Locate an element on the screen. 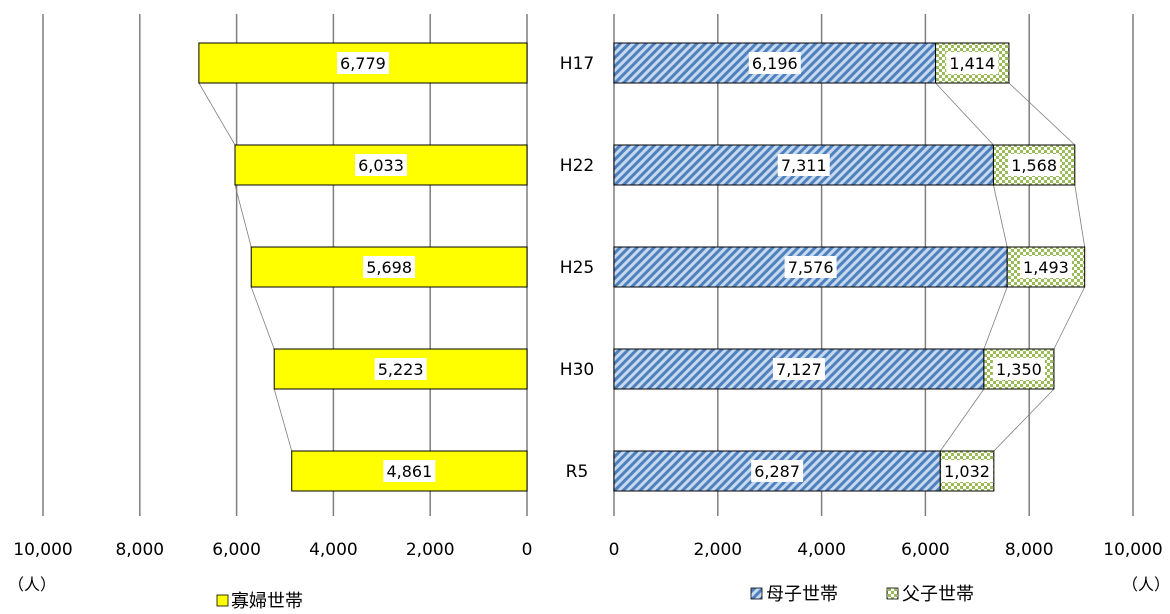 This screenshot has width=1170, height=614. right-data-label-s1-h17: 6,196 is located at coordinates (775, 63).